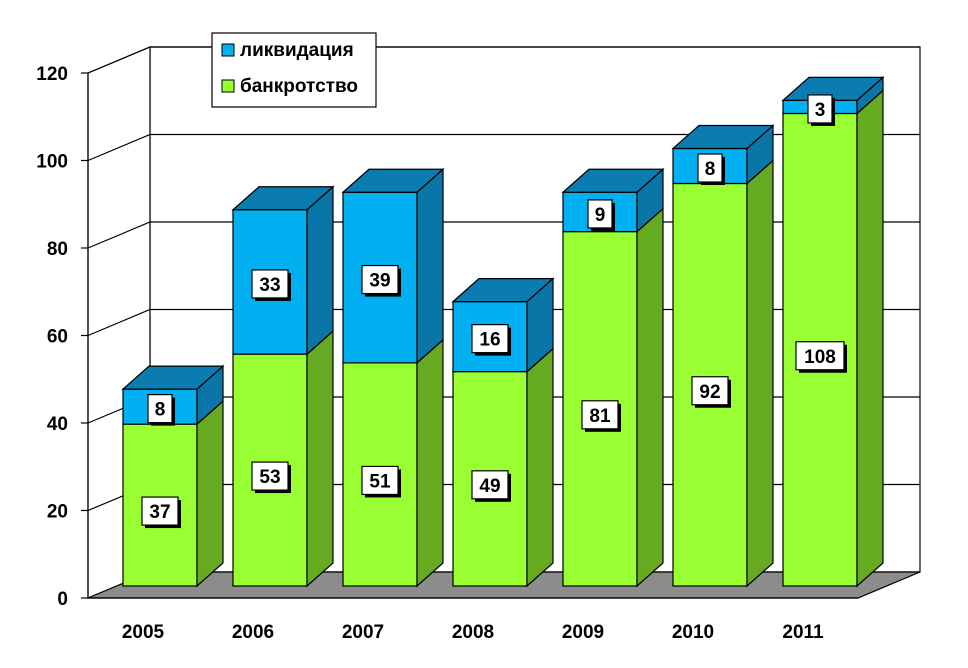 This screenshot has width=968, height=668. I want to click on bar-group-2007: 51 39, so click(393, 377).